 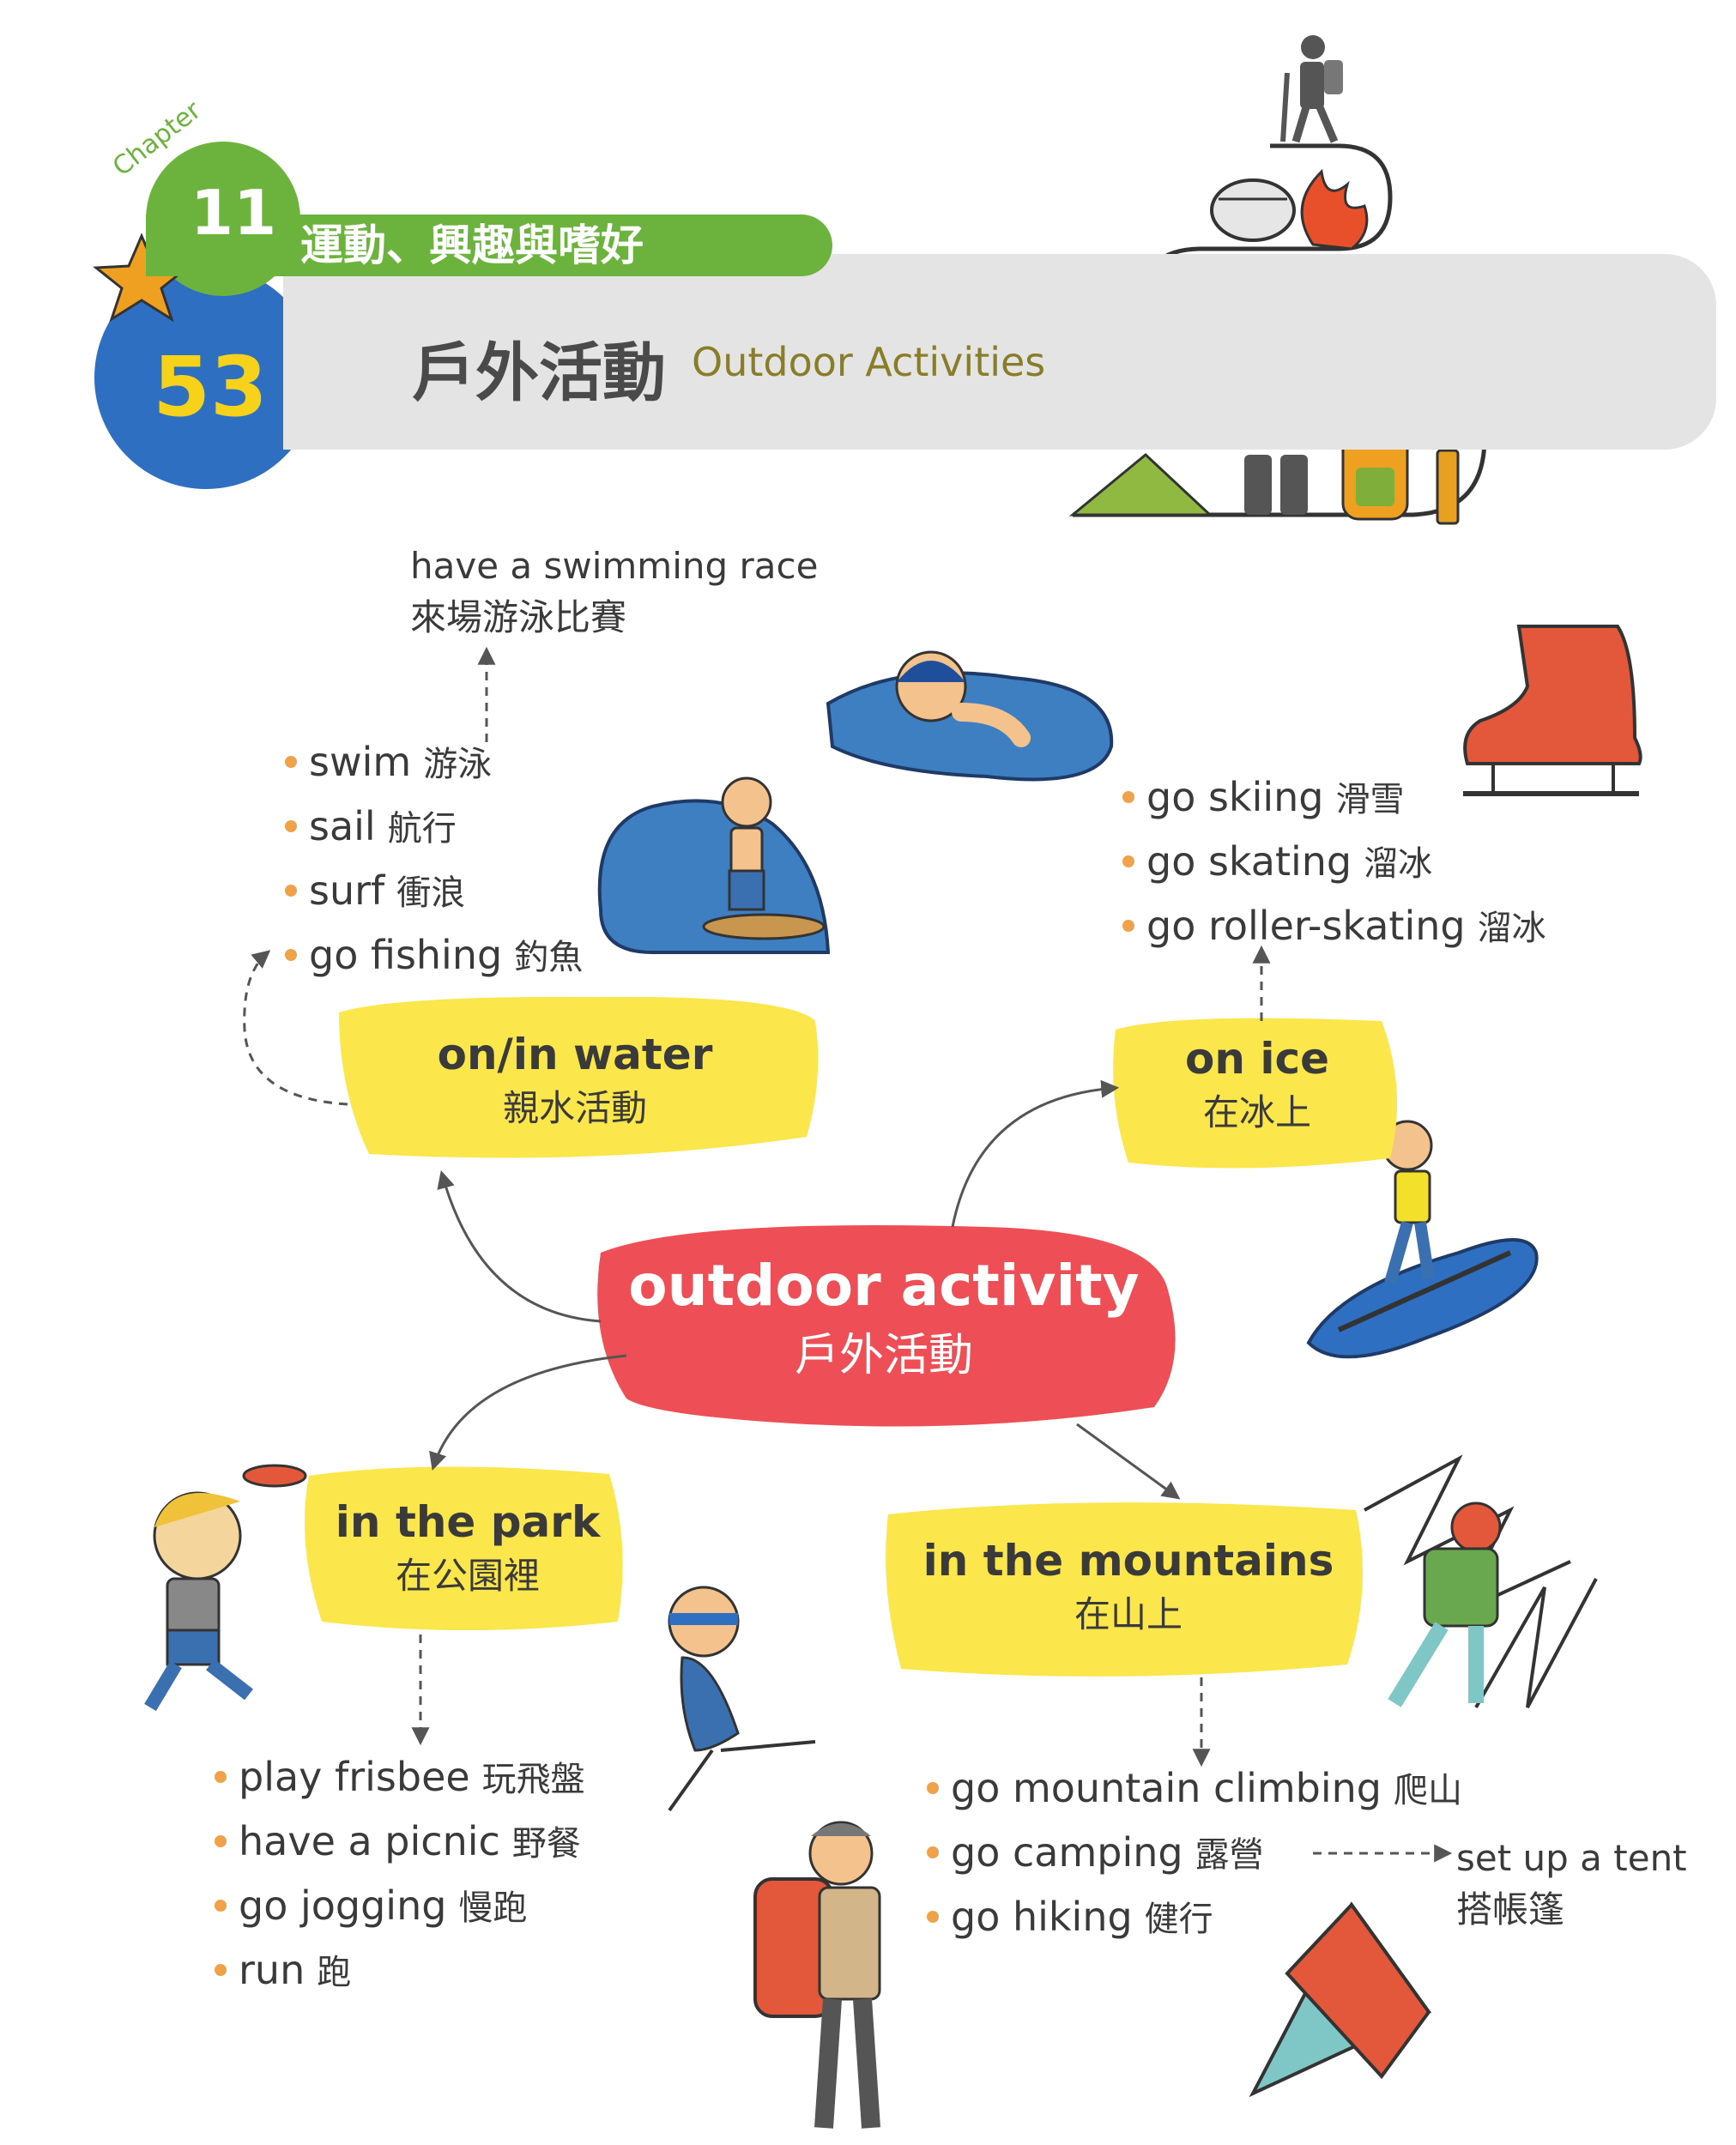 What do you see at coordinates (1235, 797) in the screenshot?
I see `item-en: go skiing` at bounding box center [1235, 797].